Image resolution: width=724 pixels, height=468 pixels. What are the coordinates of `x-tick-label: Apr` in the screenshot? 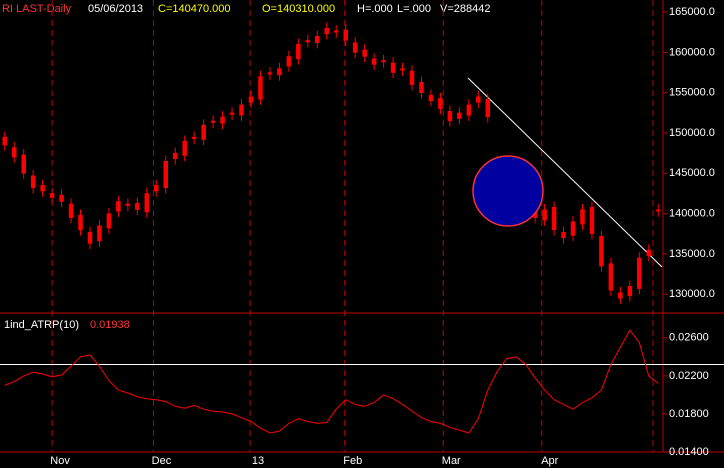 It's located at (549, 461).